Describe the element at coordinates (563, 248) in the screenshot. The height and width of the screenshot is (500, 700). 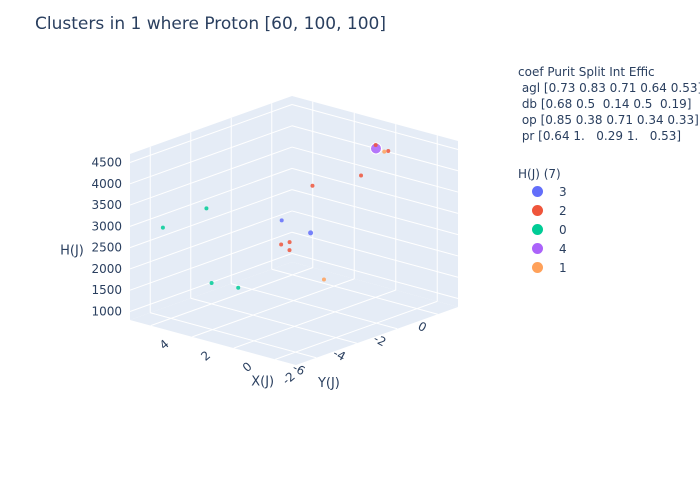
I see `legend-label: 4` at that location.